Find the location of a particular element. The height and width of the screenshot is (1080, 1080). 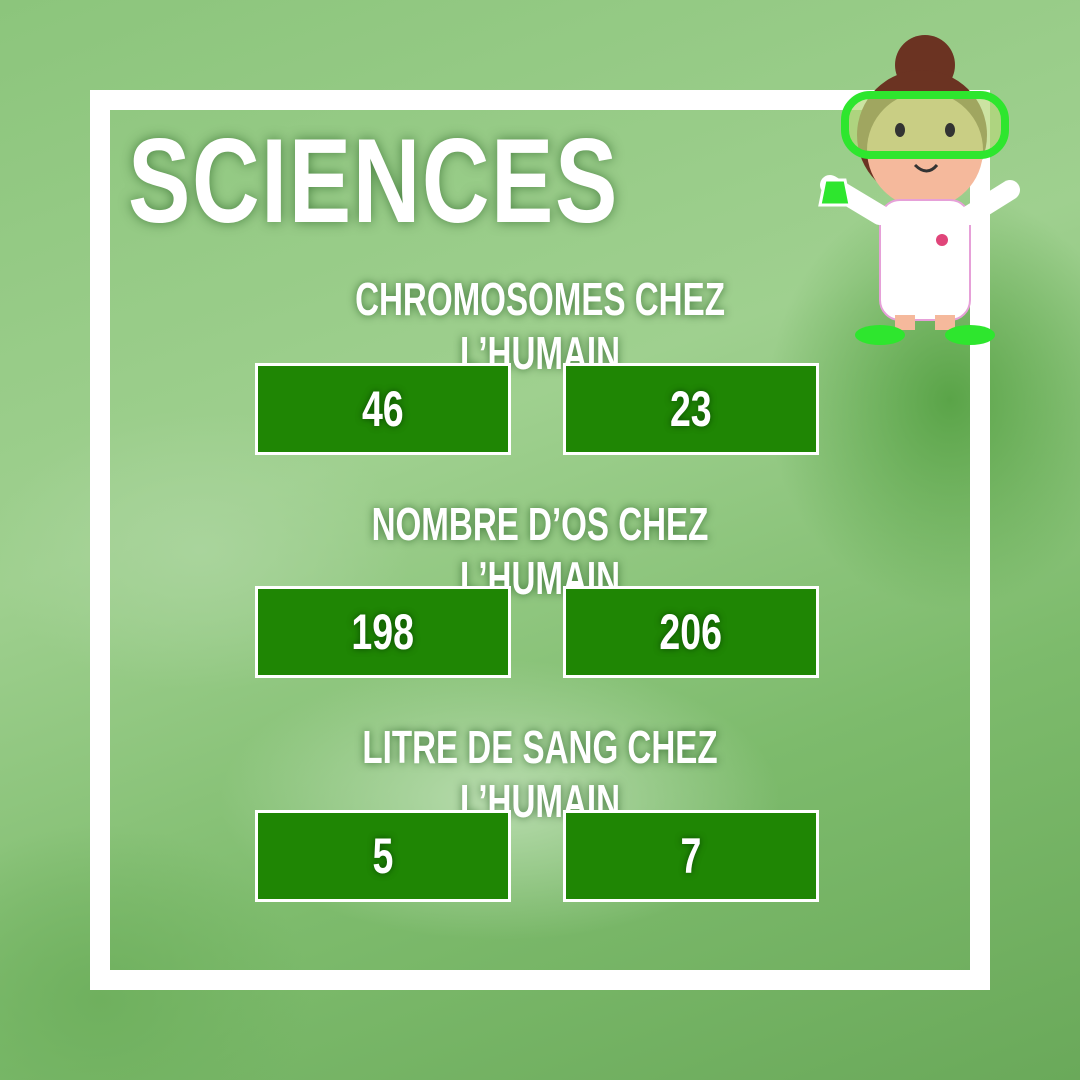

answer-button-7: 7 is located at coordinates (691, 856).